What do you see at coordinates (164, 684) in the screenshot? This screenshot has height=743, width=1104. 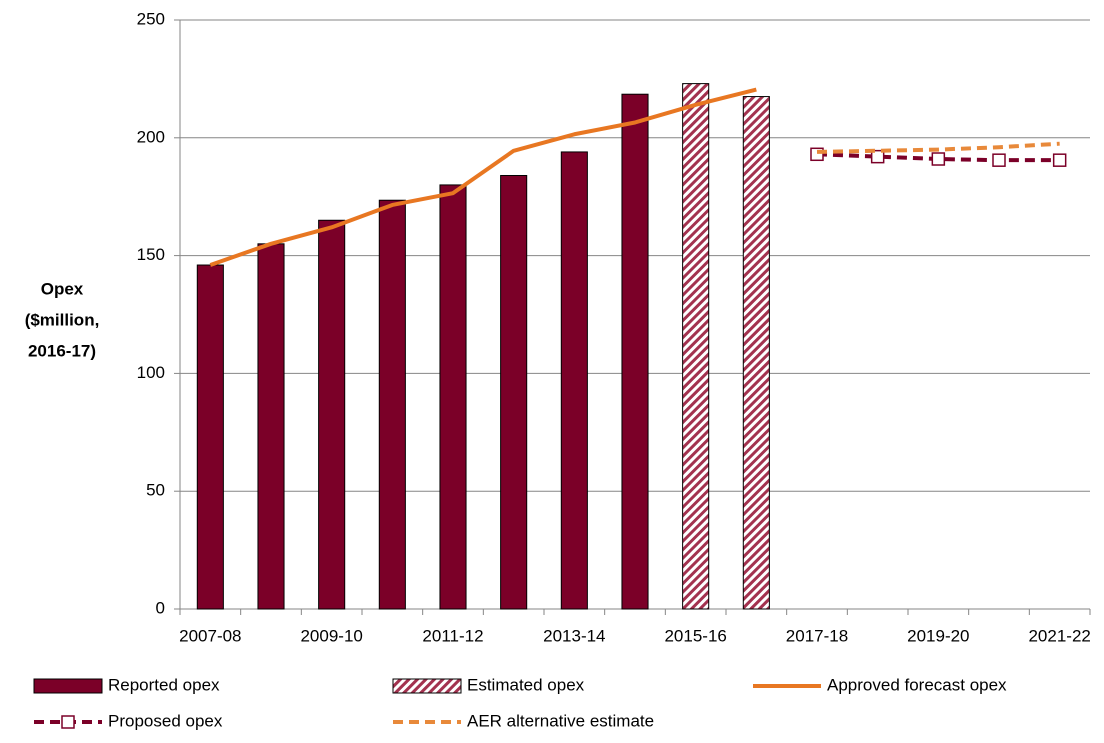 I see `legend-label: Reported opex` at bounding box center [164, 684].